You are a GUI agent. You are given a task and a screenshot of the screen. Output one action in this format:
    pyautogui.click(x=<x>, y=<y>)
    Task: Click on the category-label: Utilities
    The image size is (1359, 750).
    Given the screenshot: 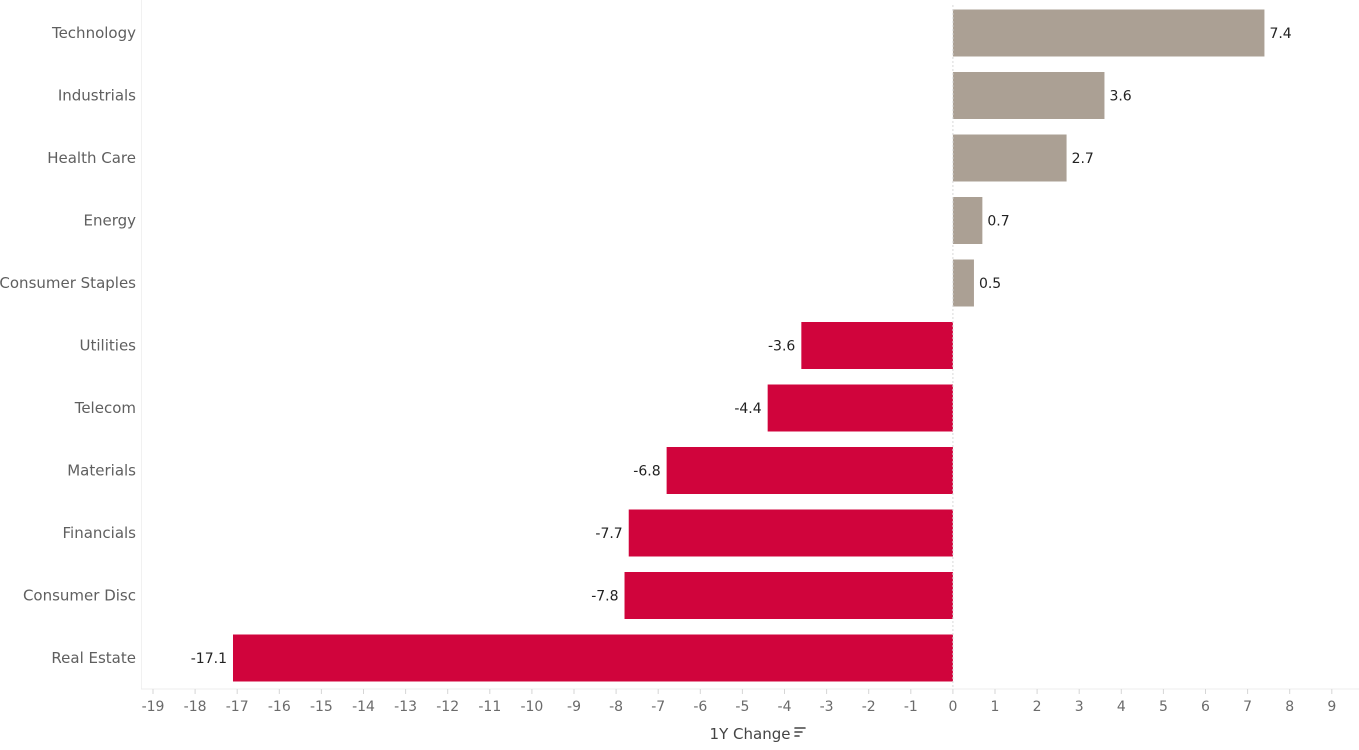 What is the action you would take?
    pyautogui.click(x=108, y=346)
    